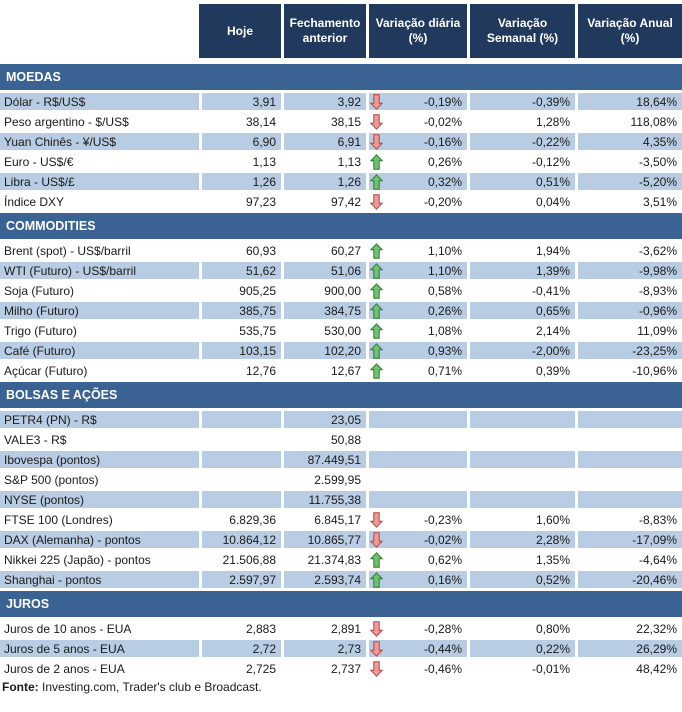  I want to click on fechamento-value: 21.374,83, so click(323, 559).